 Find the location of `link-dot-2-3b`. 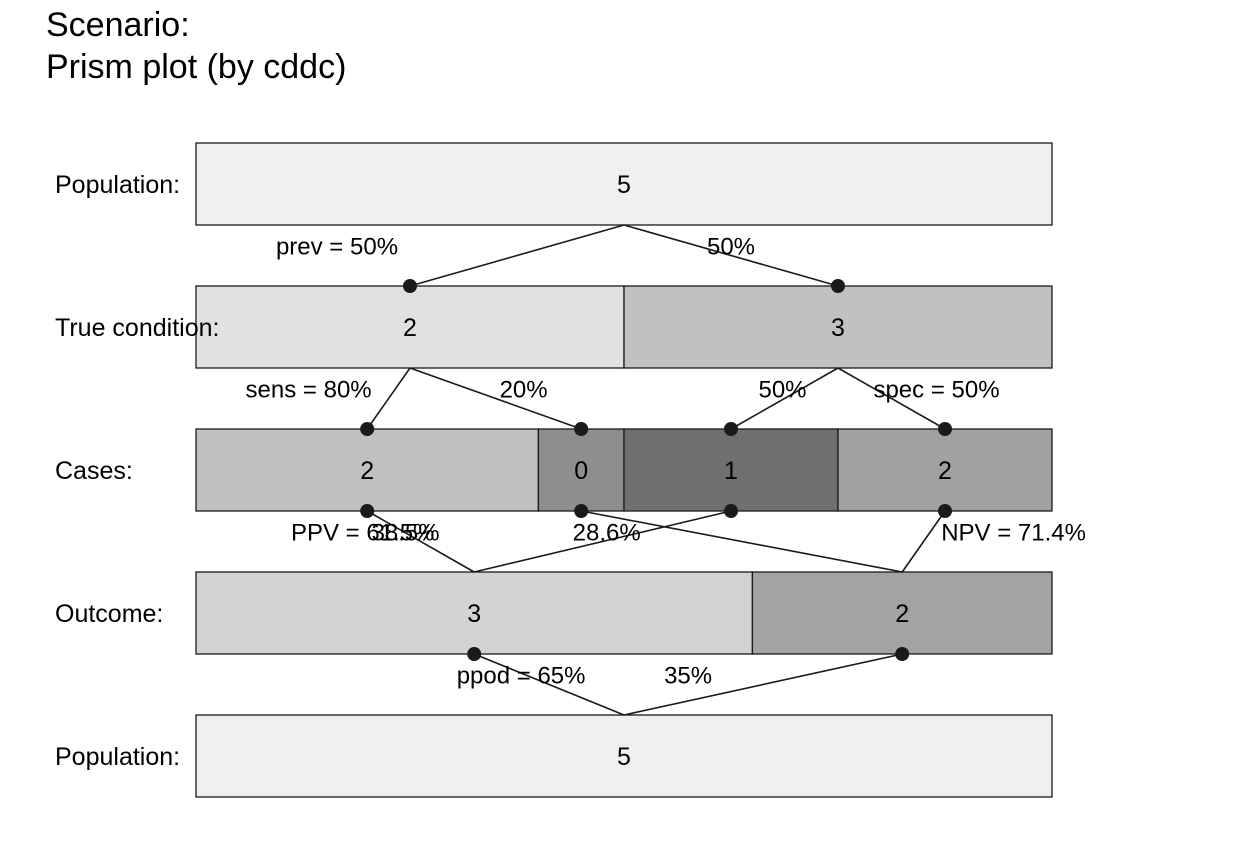

link-dot-2-3b is located at coordinates (945, 511).